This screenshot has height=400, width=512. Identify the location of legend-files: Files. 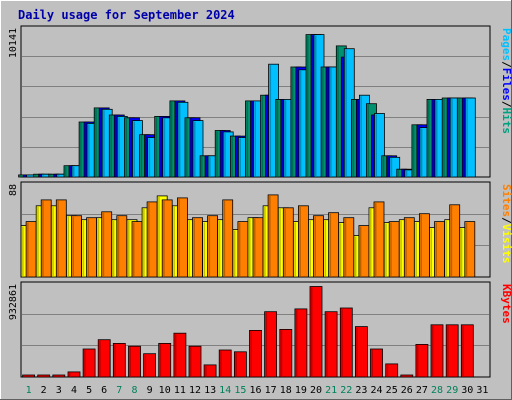
(506, 84).